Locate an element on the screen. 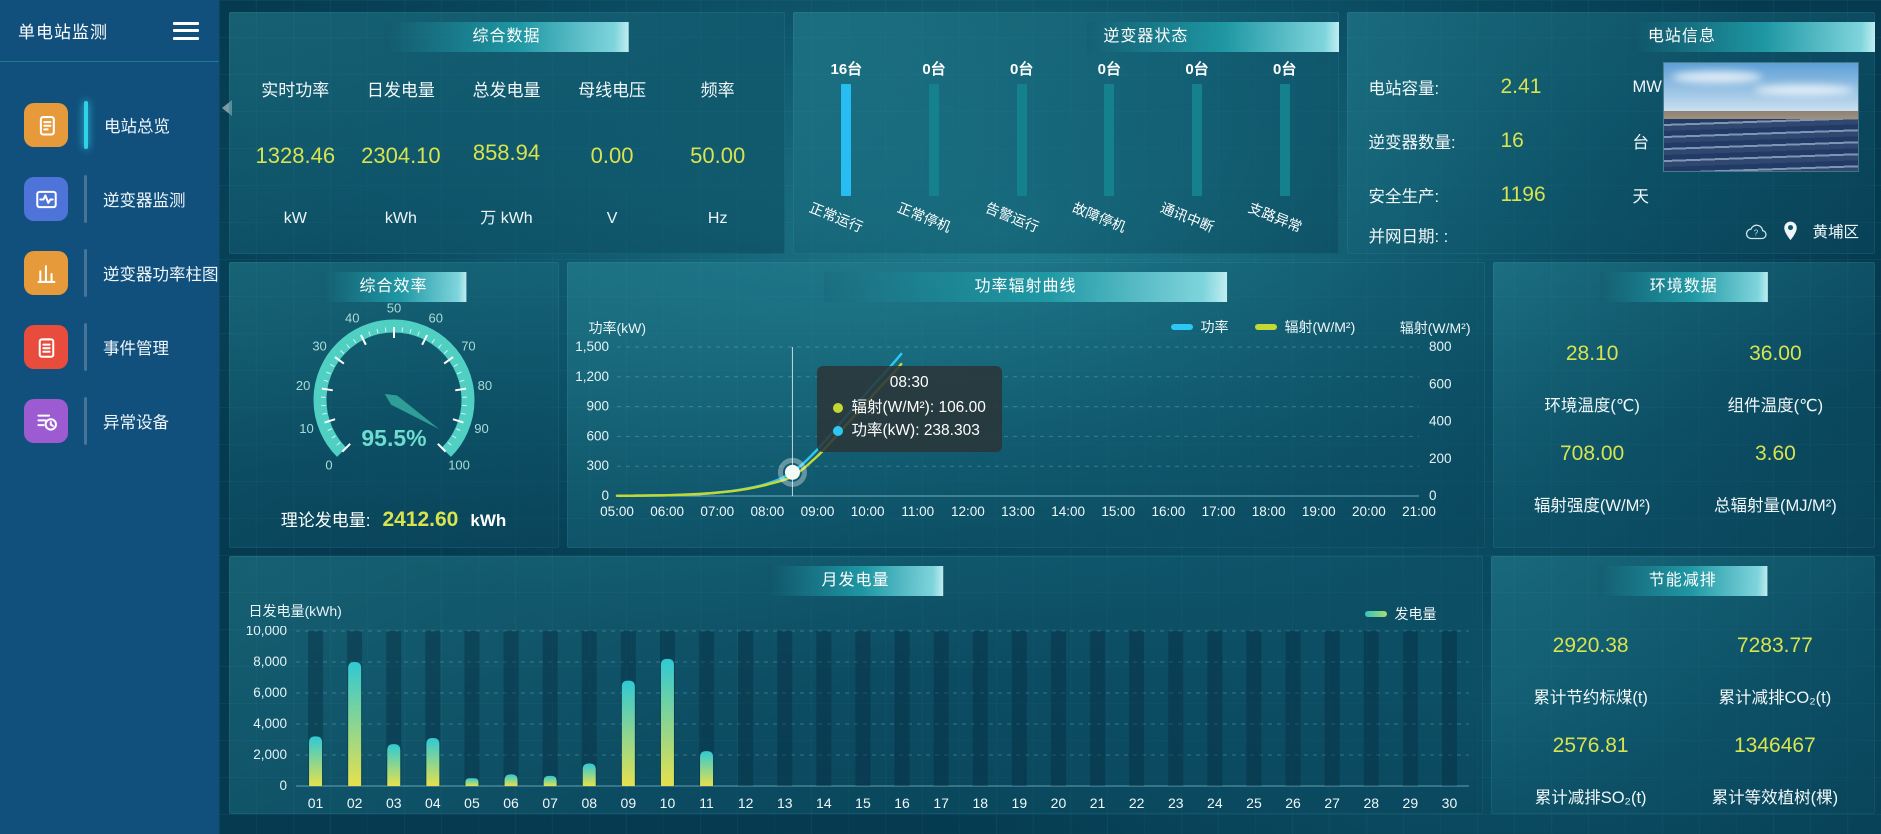 The width and height of the screenshot is (1881, 834). kv-value: 36.00 is located at coordinates (1775, 353).